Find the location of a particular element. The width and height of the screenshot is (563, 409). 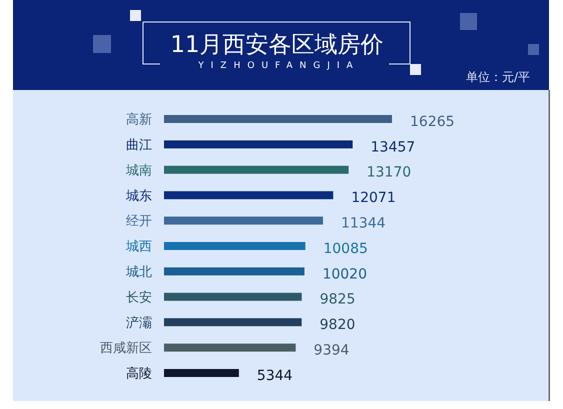

data-label: 10020 is located at coordinates (345, 274).